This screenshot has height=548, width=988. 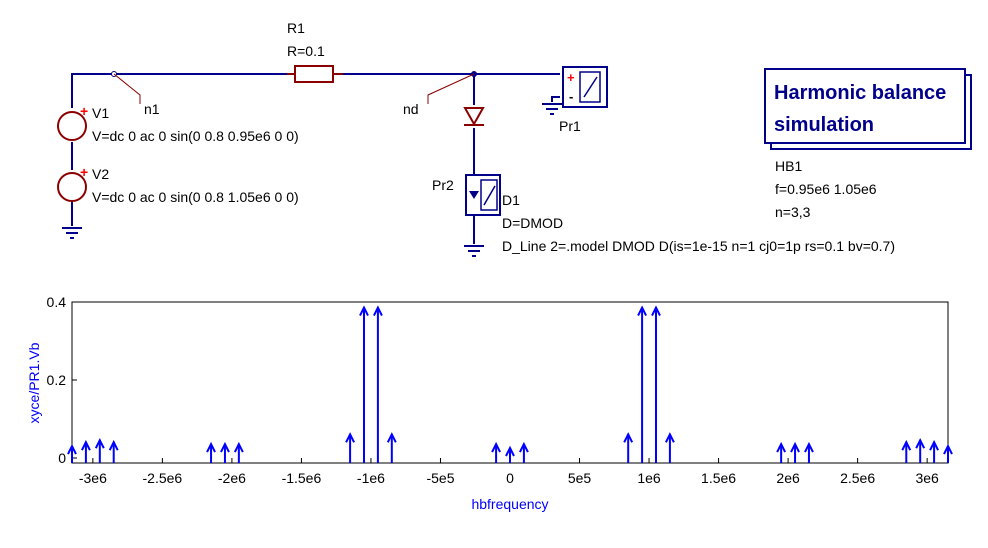 What do you see at coordinates (296, 28) in the screenshot?
I see `r1-name: R1` at bounding box center [296, 28].